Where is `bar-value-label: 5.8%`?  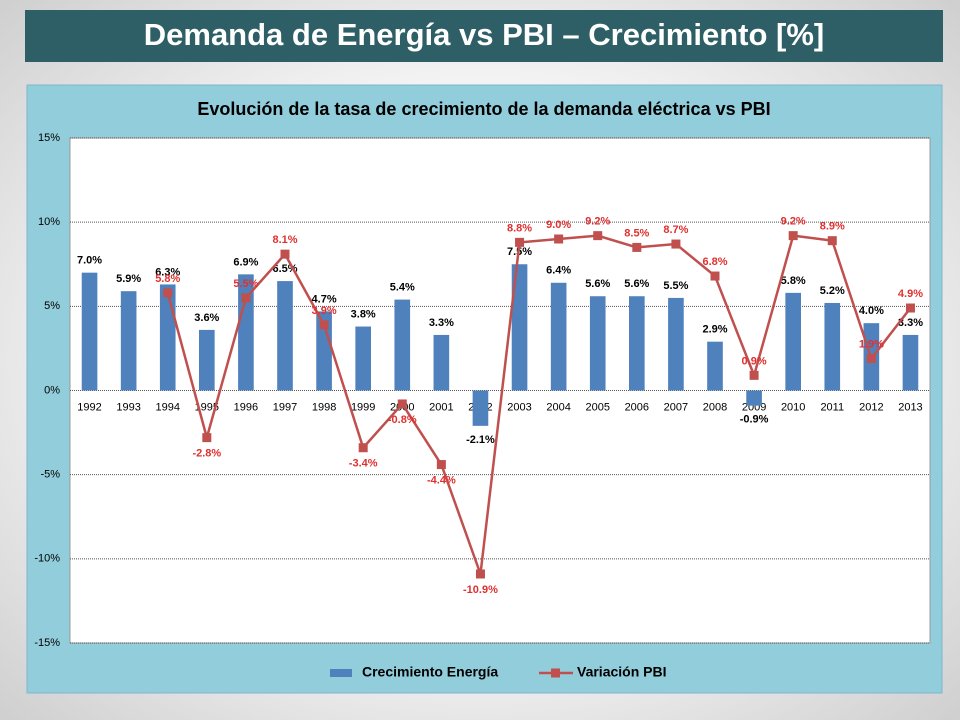
bar-value-label: 5.8% is located at coordinates (793, 281).